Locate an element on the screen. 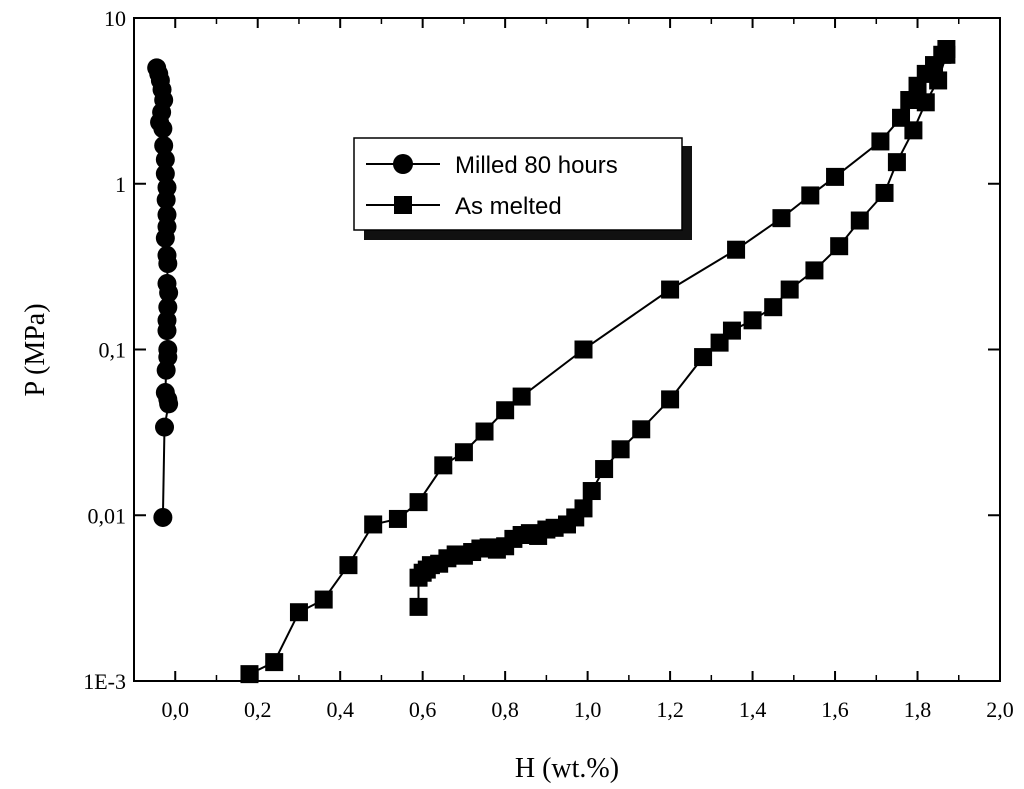  y-tick-label: 0,01 is located at coordinates (107, 515).